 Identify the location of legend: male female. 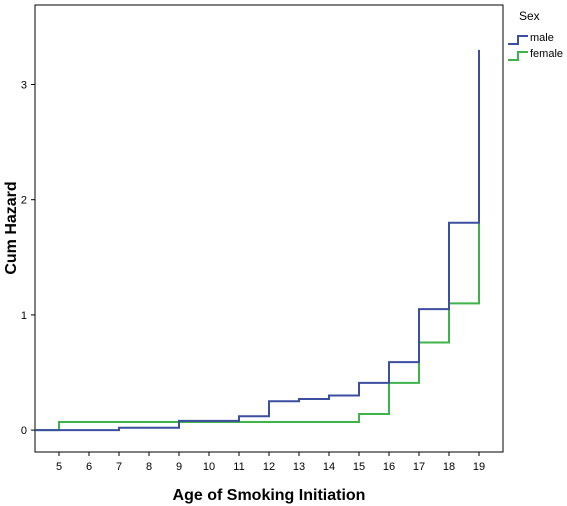
(535, 46).